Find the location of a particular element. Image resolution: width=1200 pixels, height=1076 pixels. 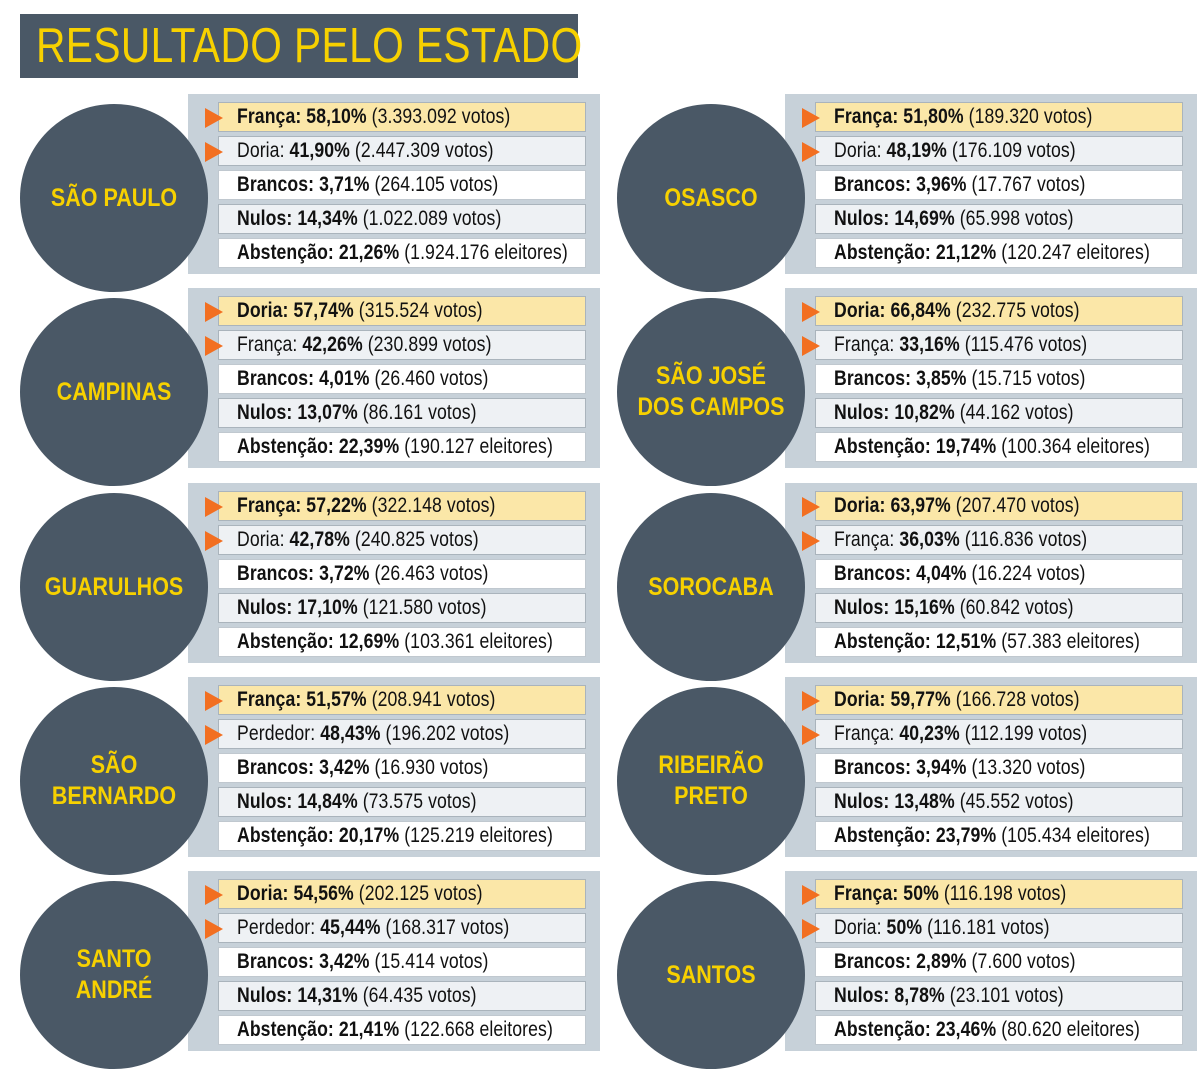

result-percent: 42,78% is located at coordinates (322, 539).